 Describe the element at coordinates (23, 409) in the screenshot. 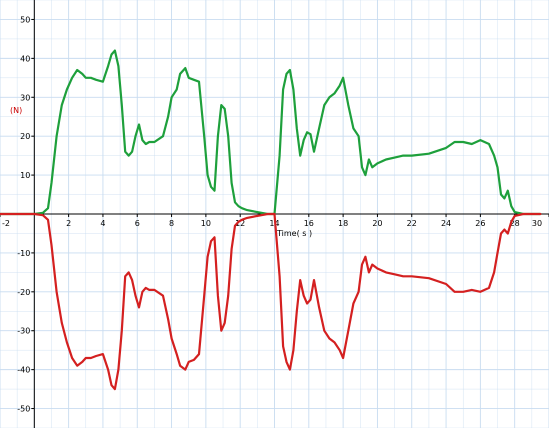

I see `y-tick-label: -50` at that location.